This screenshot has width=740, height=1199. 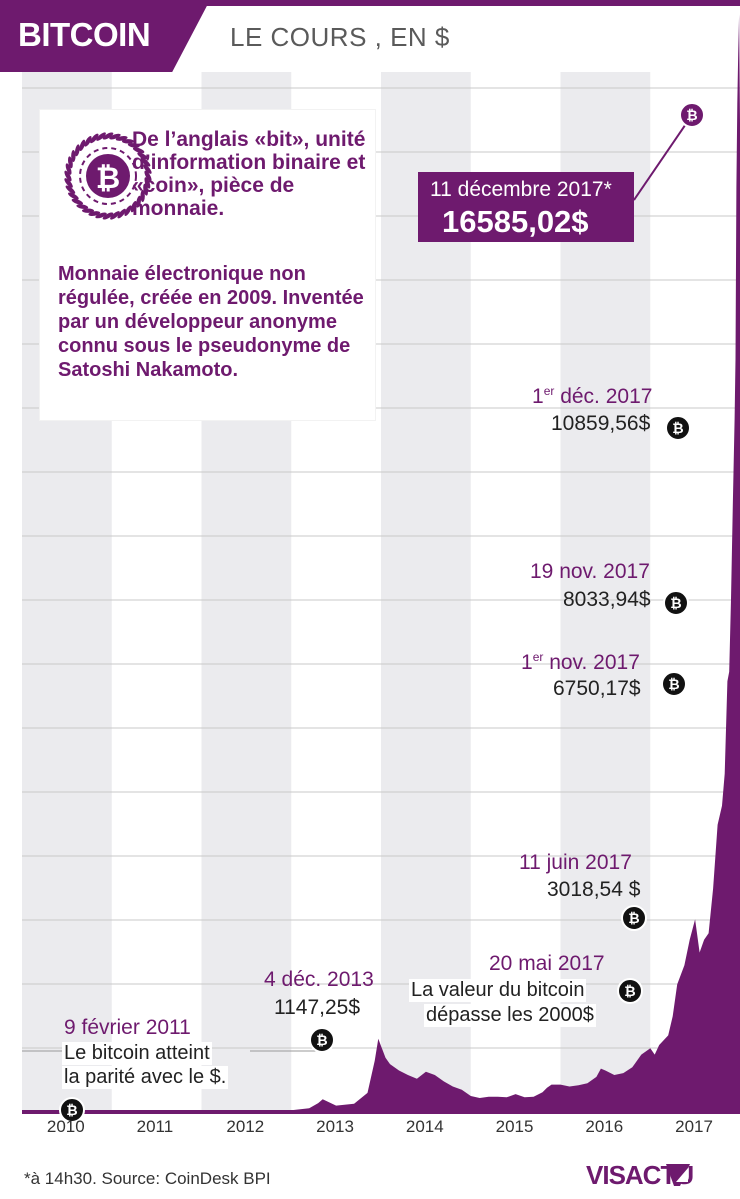 What do you see at coordinates (147, 1178) in the screenshot?
I see `footnote: *à 14h30. Source: CoinDesk BPI` at bounding box center [147, 1178].